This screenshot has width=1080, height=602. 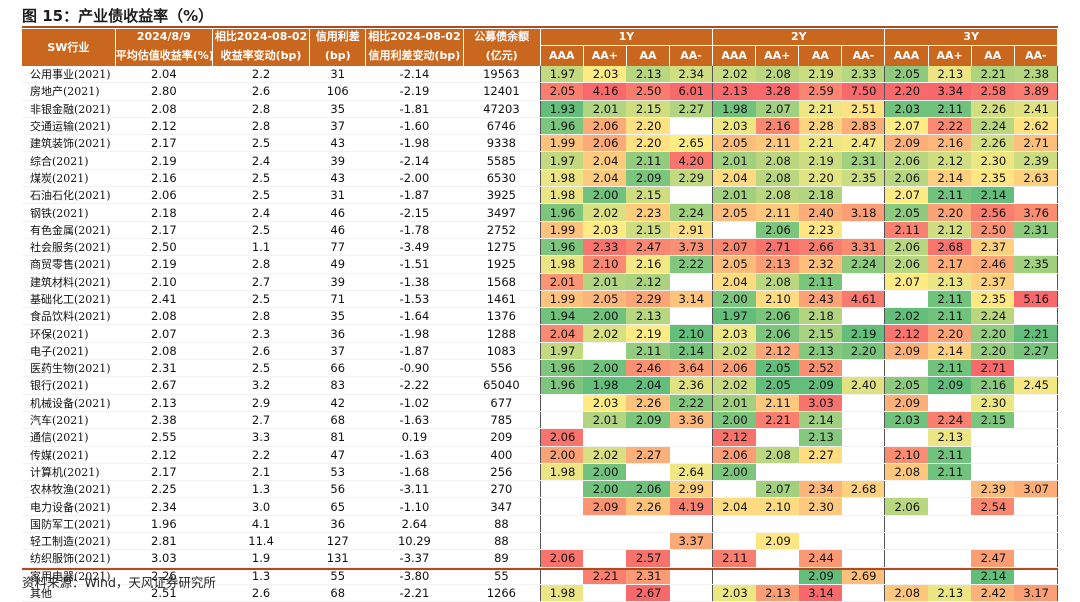 I want to click on bond-balance: 1288, so click(x=502, y=333).